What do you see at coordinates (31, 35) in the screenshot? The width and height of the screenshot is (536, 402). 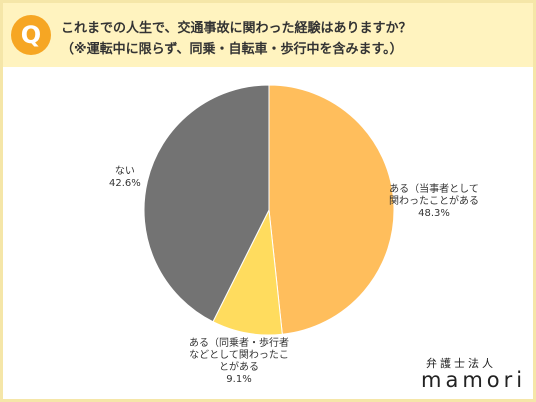 I see `q-badge: Q` at bounding box center [31, 35].